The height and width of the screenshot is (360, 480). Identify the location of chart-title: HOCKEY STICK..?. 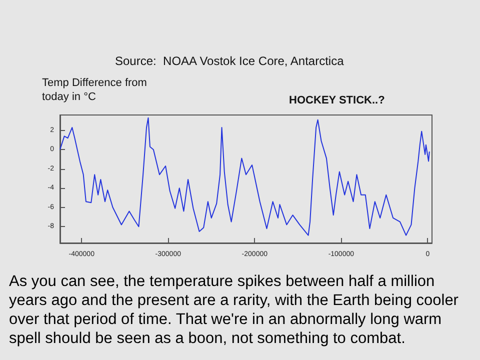
(337, 100).